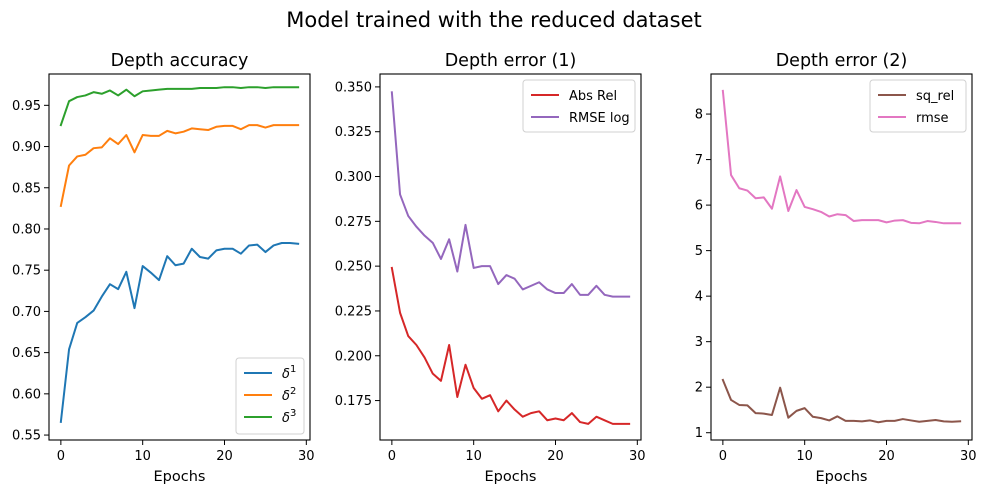 Image resolution: width=987 pixels, height=491 pixels. Describe the element at coordinates (26, 229) in the screenshot. I see `y-tick-label: 0.80` at that location.